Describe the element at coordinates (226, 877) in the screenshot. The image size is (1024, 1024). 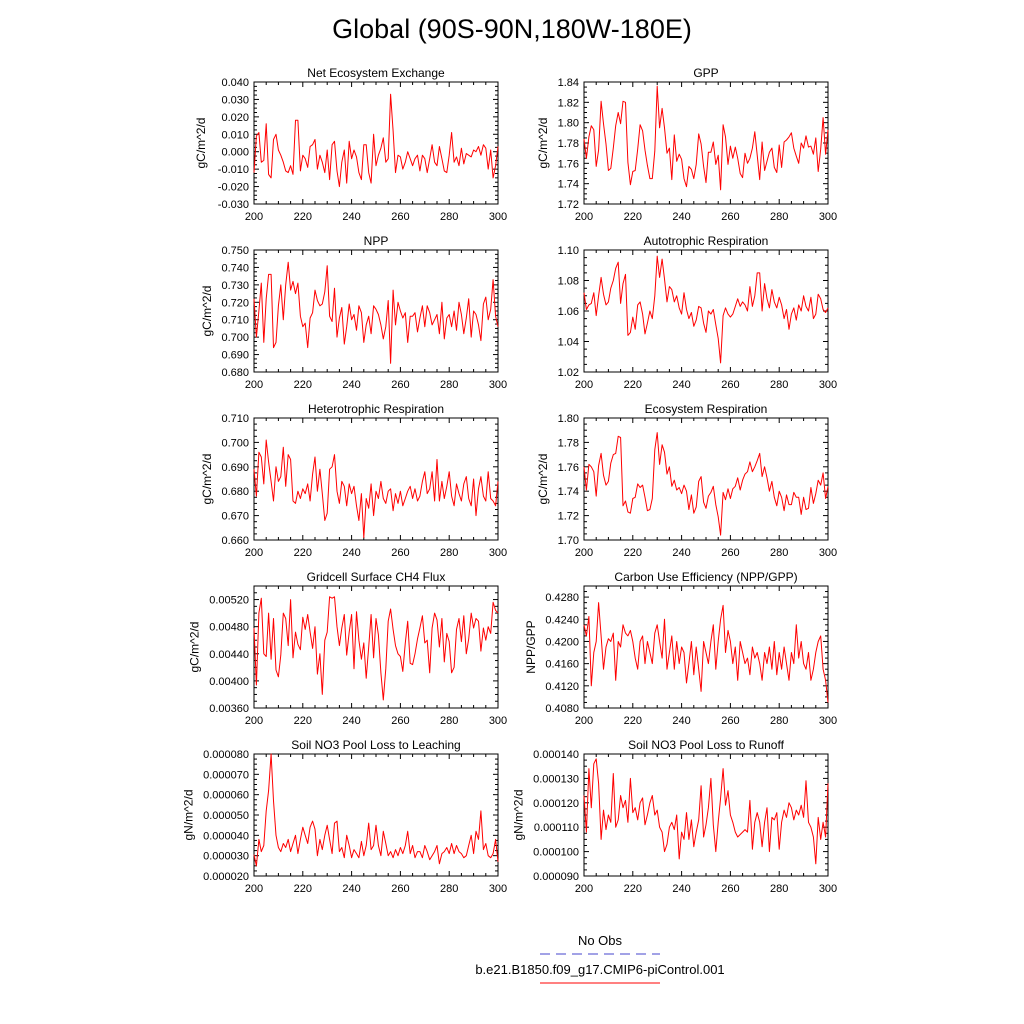
I see `y-tick-label: 0.000020` at that location.